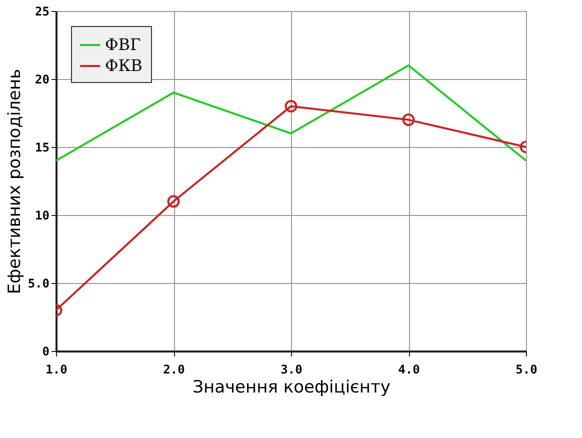 This screenshot has width=582, height=438. Describe the element at coordinates (39, 283) in the screenshot. I see `y-tick-label: 5.0` at that location.